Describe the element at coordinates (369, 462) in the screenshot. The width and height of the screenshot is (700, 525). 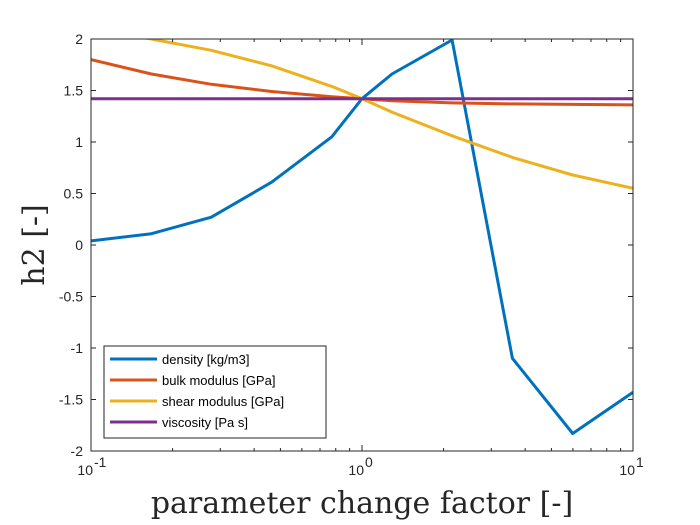
I see `x-tick-label-exponent: 0` at that location.